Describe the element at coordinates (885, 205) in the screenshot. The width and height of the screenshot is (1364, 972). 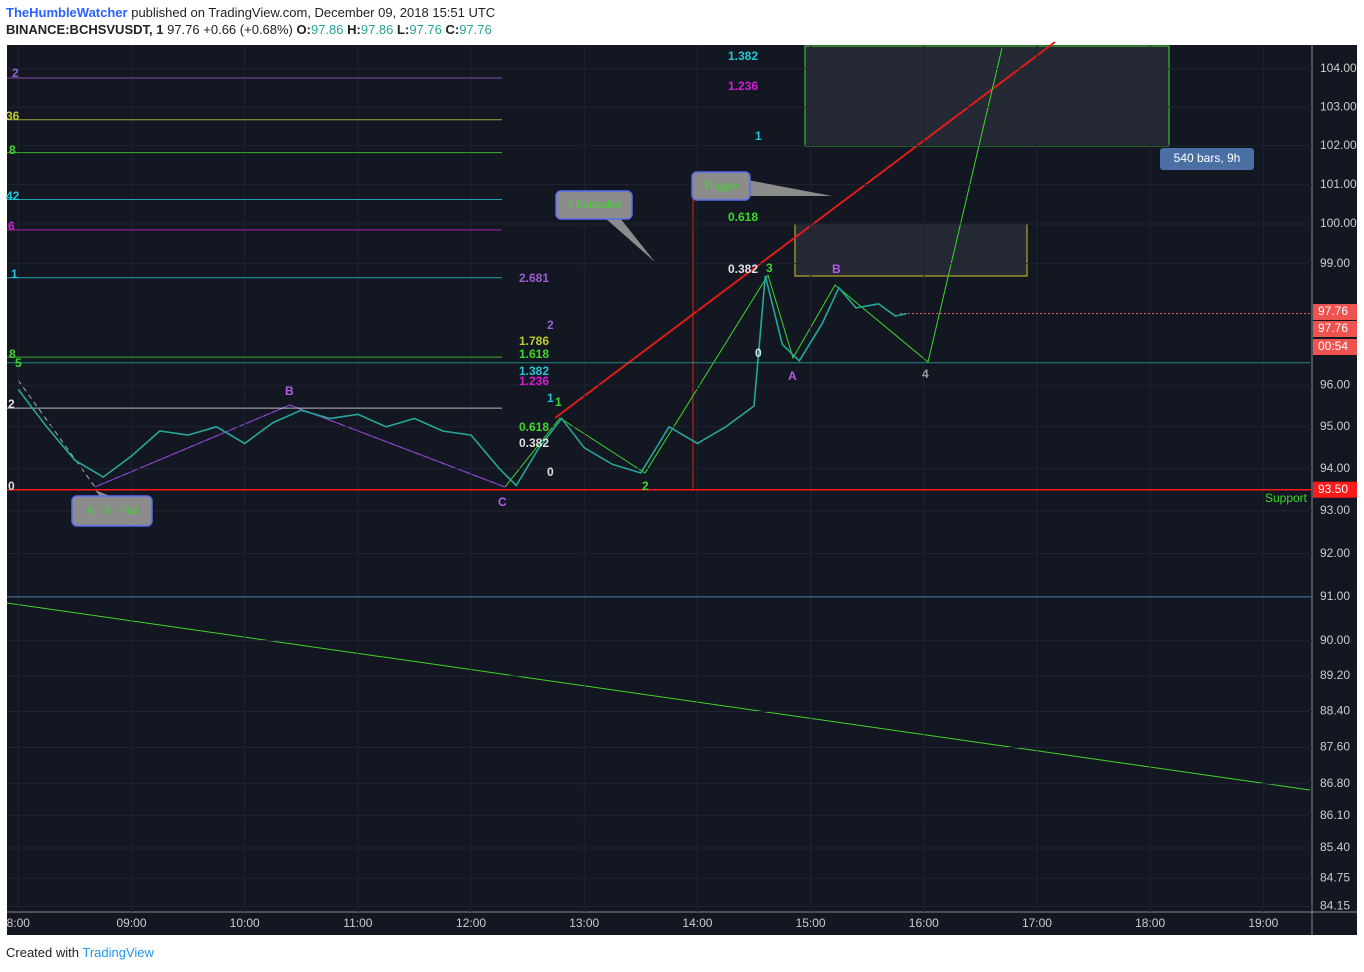
I see `projection` at that location.